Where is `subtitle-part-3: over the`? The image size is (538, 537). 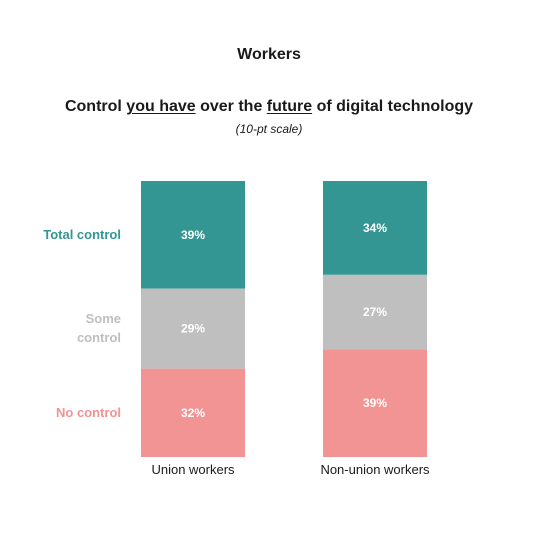 subtitle-part-3: over the is located at coordinates (231, 106).